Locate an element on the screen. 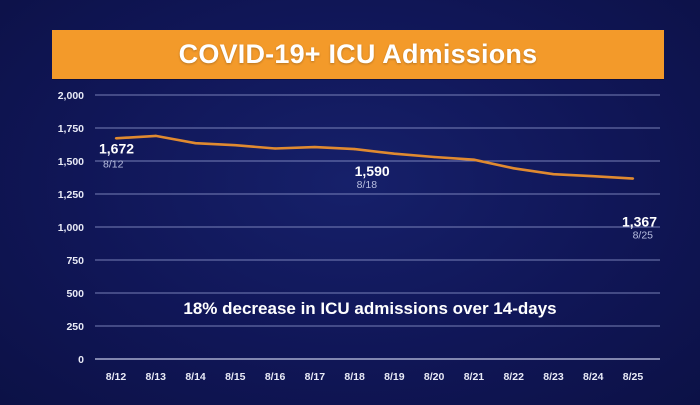  y-tick-label: 250 is located at coordinates (75, 327).